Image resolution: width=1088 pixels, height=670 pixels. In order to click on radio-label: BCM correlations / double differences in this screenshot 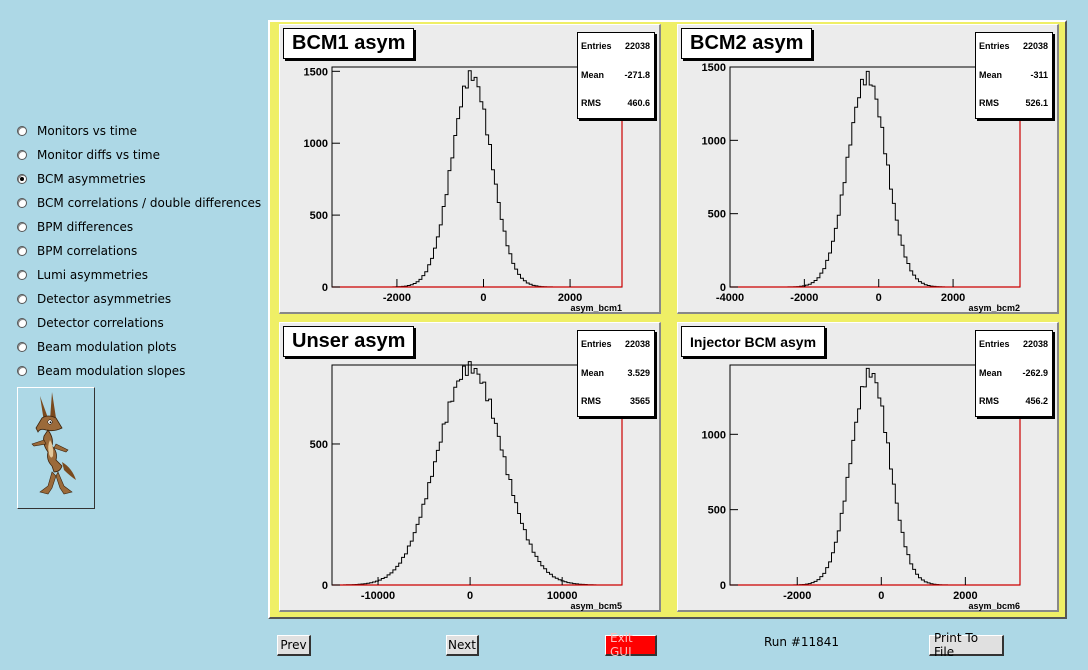, I will do `click(149, 203)`.